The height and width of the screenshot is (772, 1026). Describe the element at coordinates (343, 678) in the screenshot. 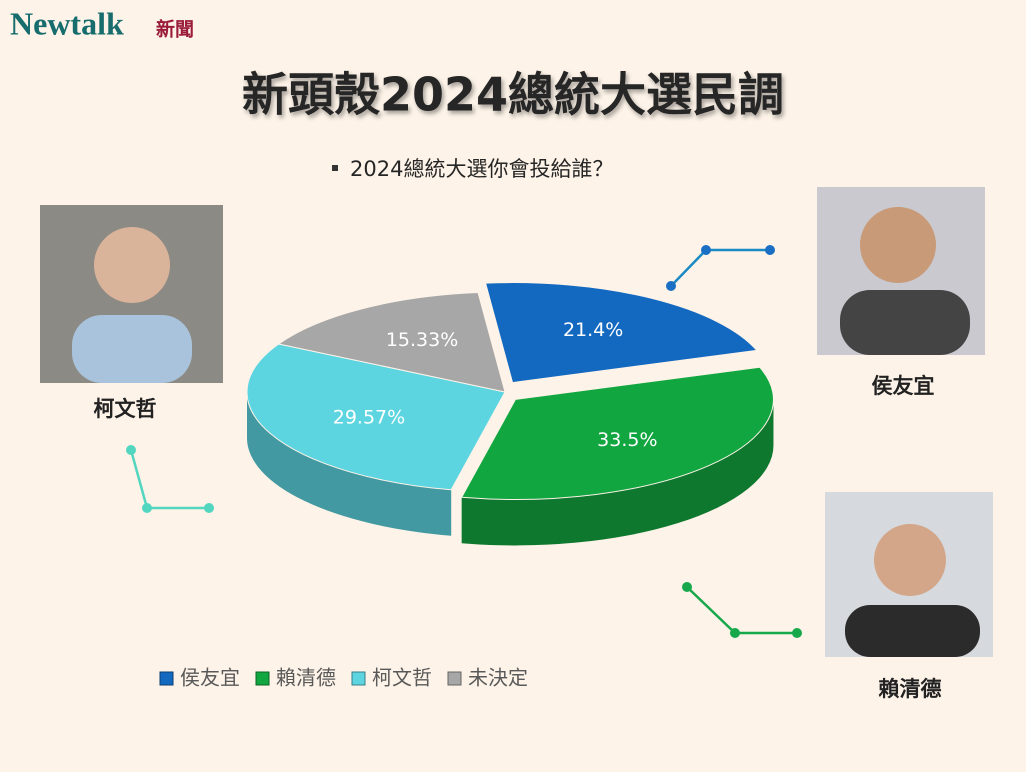

I see `legend: 侯友宜 賴清德 柯文哲 未決定` at that location.